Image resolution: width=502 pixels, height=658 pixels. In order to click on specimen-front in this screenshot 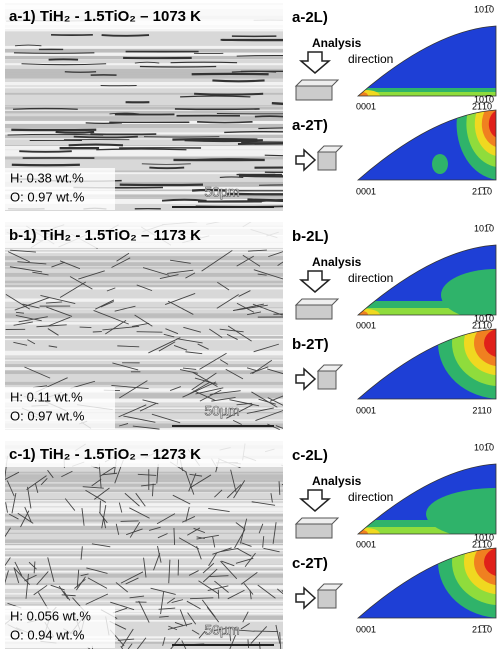, I will do `click(327, 599)`.